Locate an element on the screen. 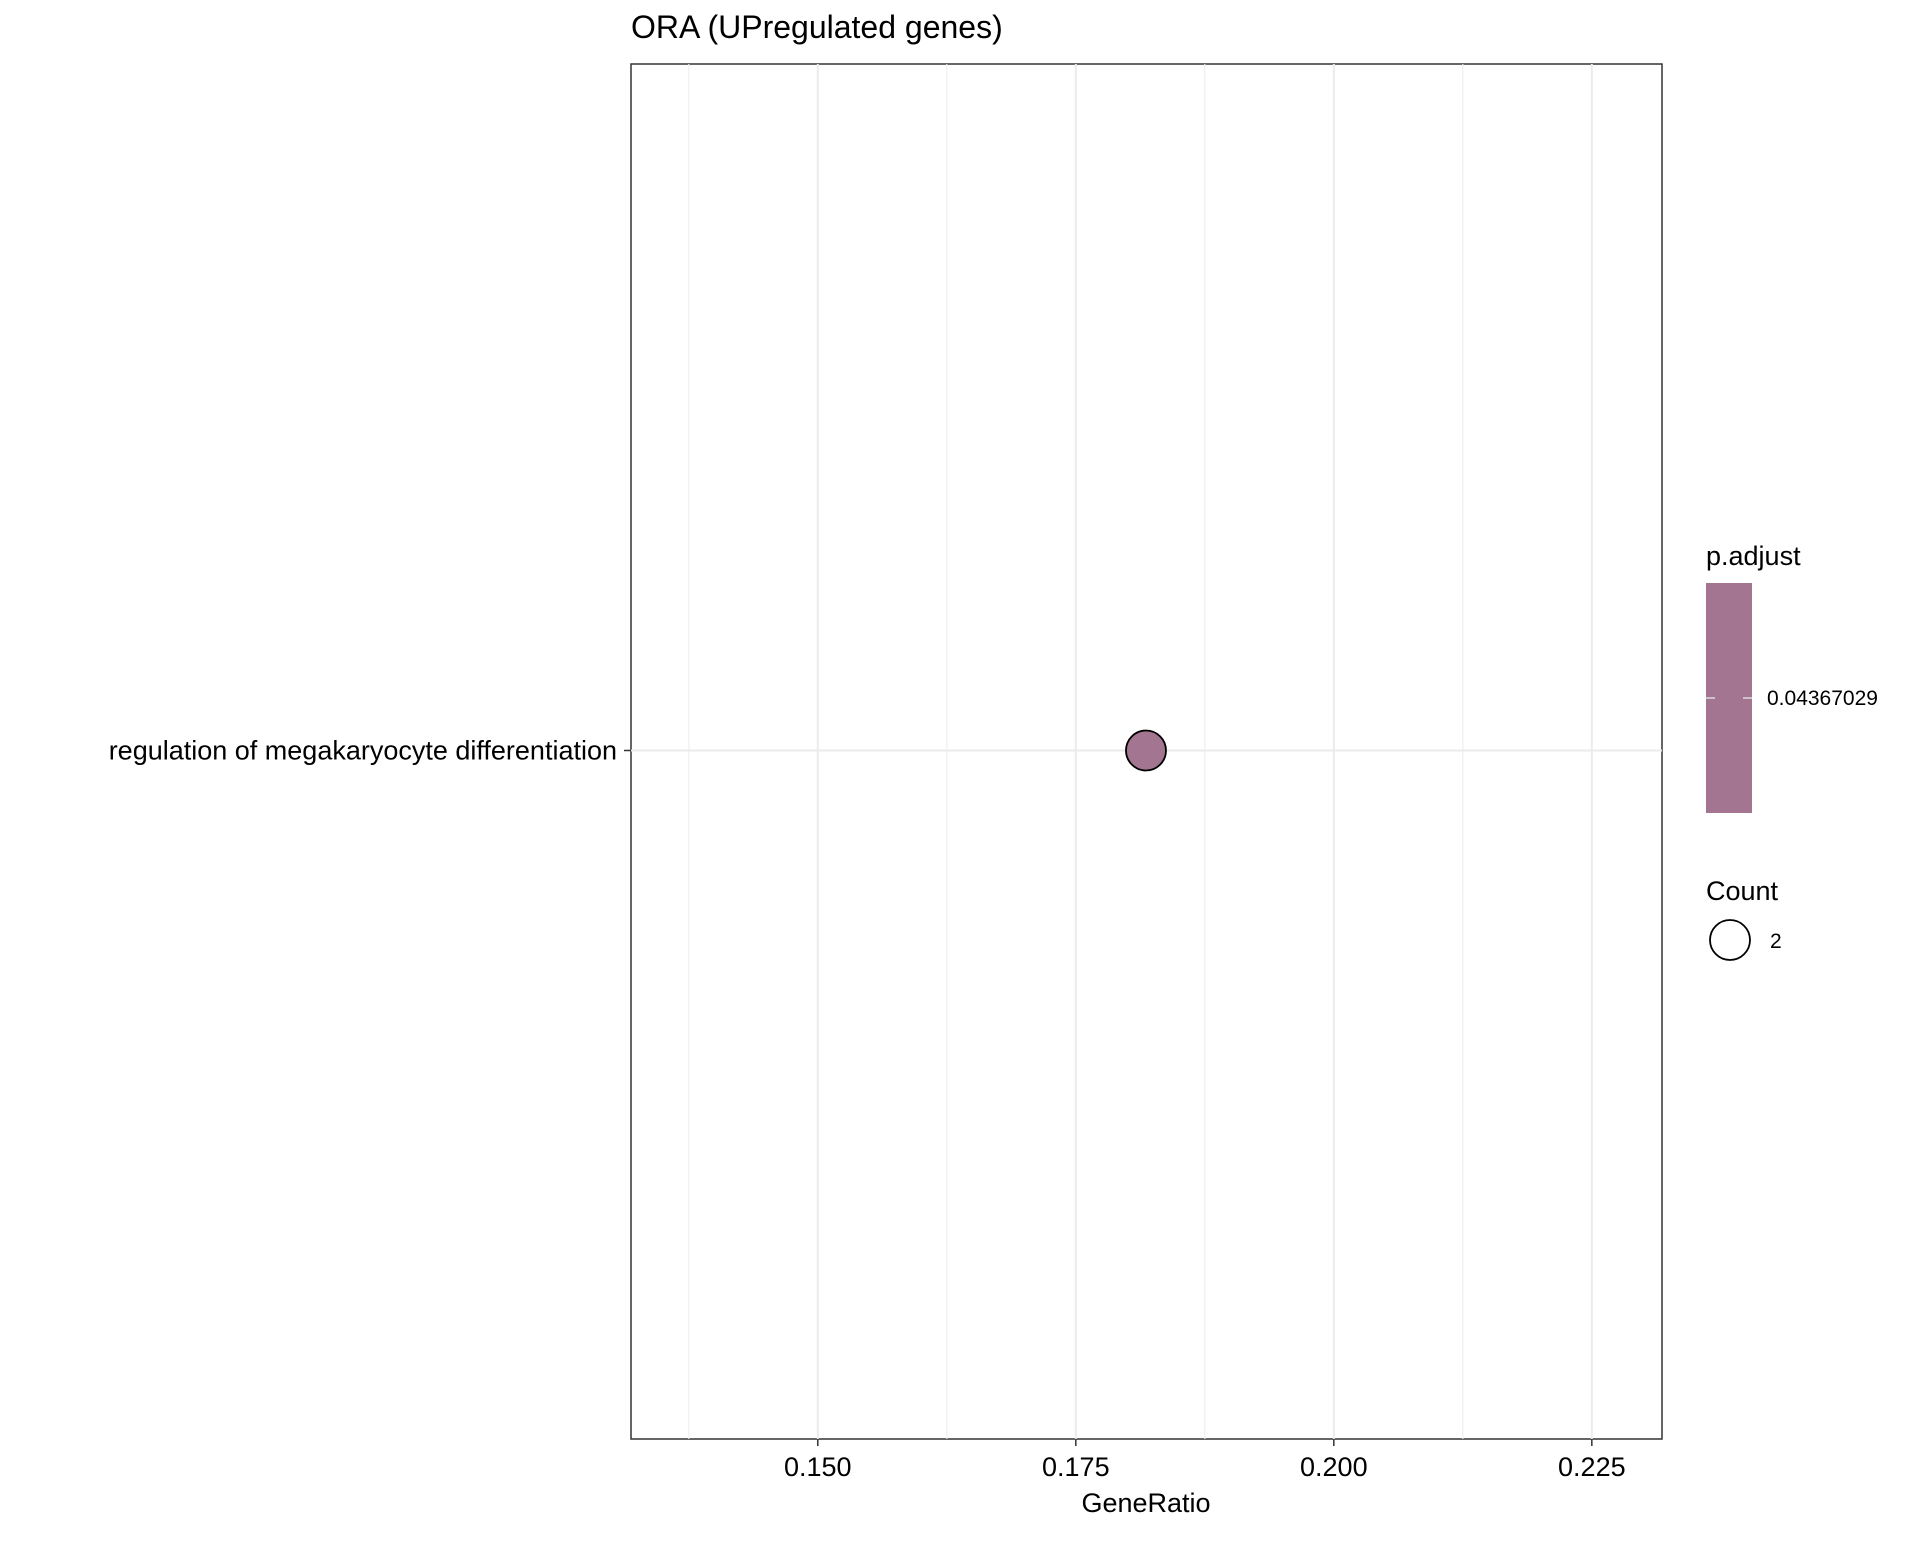 The height and width of the screenshot is (1541, 1920). size-legend-label: 2 is located at coordinates (1776, 941).